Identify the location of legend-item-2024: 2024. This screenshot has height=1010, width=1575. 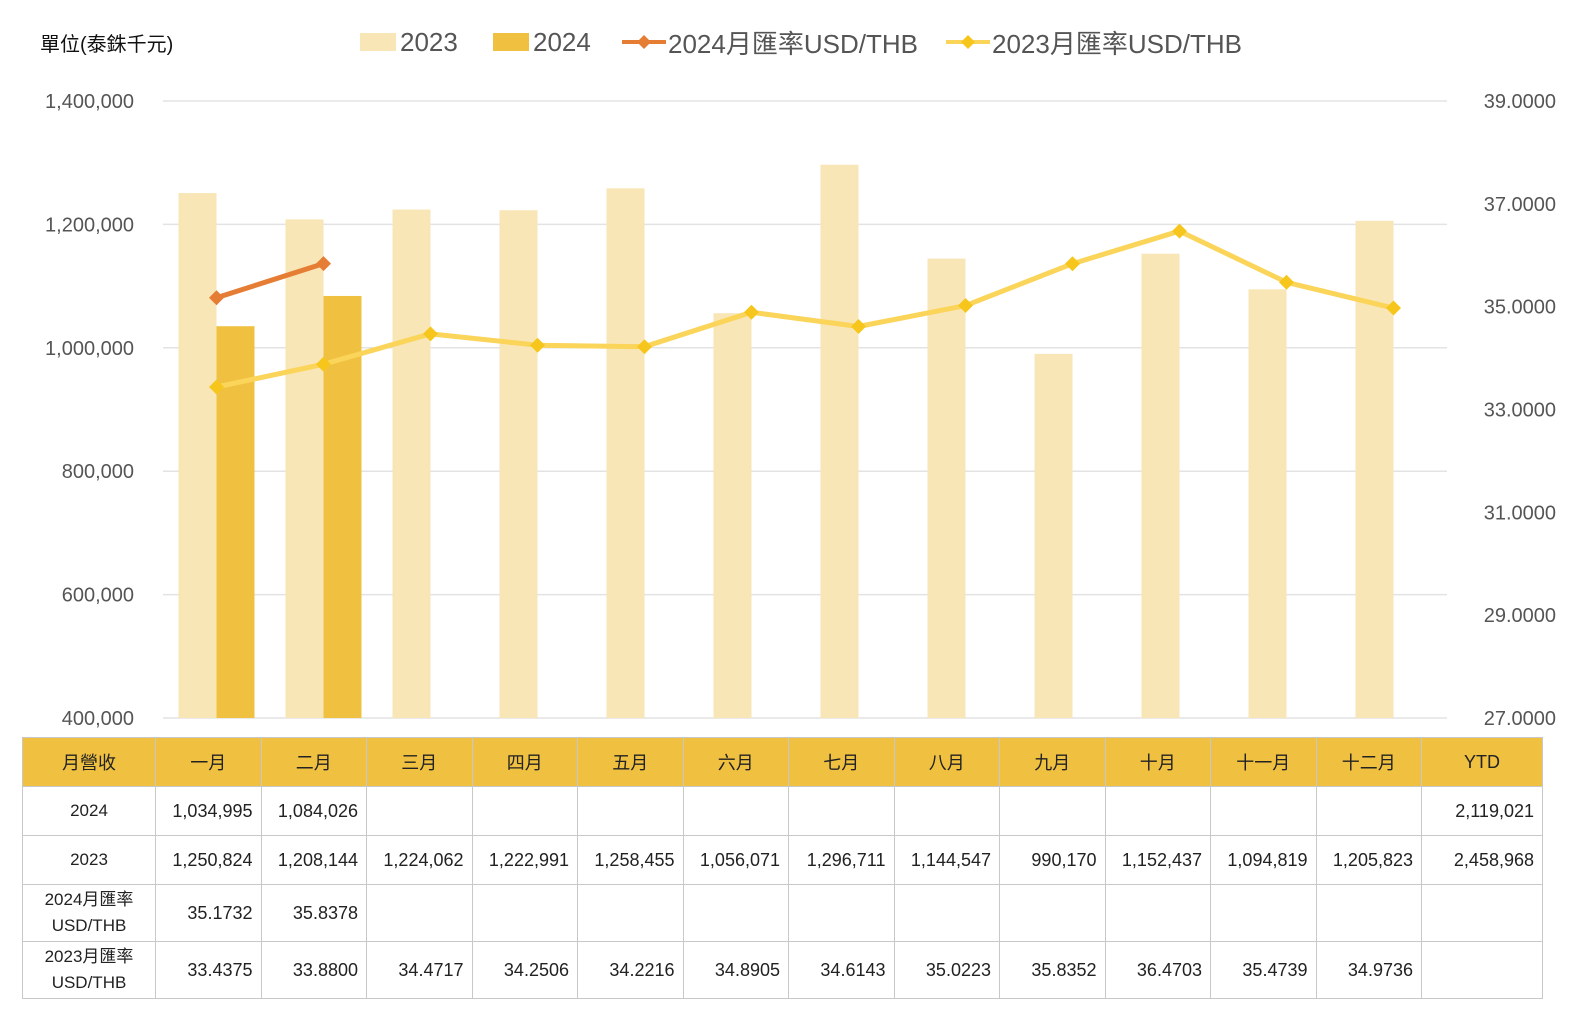
(542, 42).